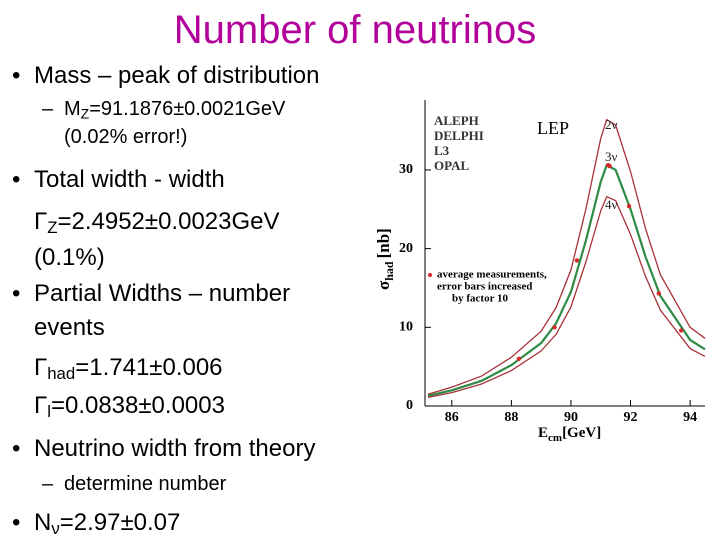  Describe the element at coordinates (555, 438) in the screenshot. I see `x-label-sub: cm` at that location.